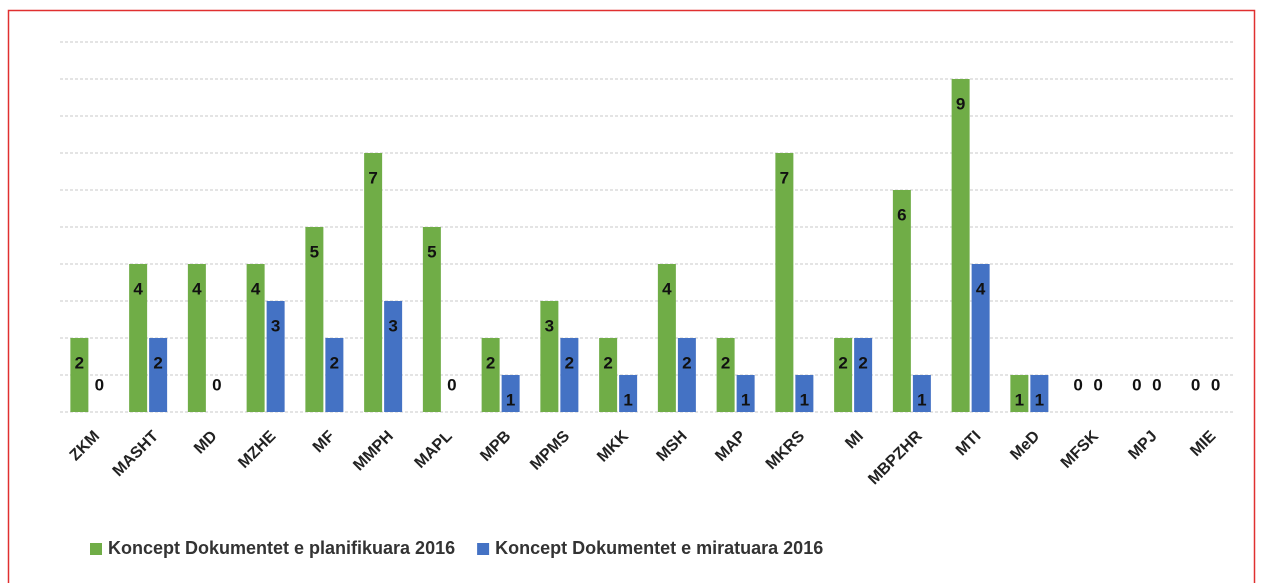 This screenshot has width=1261, height=583. I want to click on x-tick-label: MF, so click(324, 442).